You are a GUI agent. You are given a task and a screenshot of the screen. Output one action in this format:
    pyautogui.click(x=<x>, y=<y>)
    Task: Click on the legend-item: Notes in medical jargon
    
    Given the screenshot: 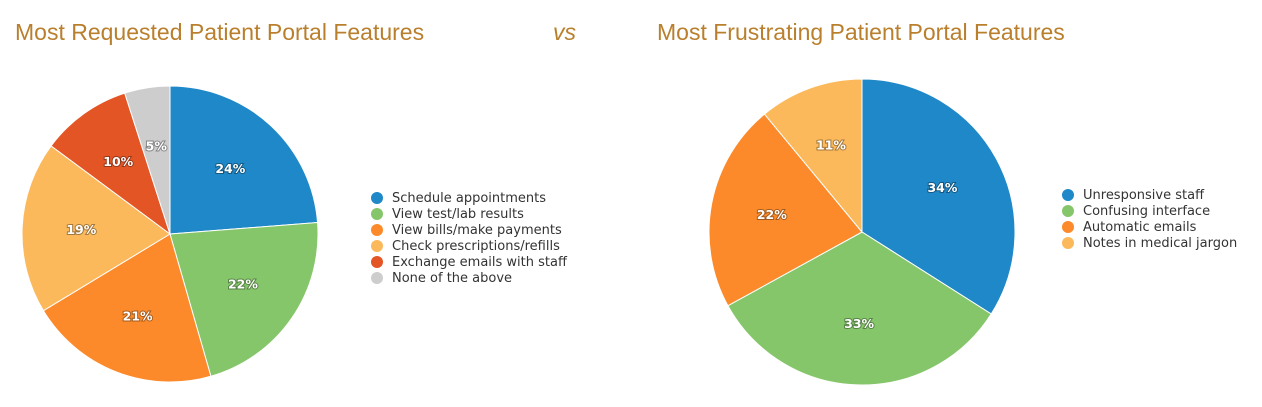 What is the action you would take?
    pyautogui.click(x=1149, y=243)
    